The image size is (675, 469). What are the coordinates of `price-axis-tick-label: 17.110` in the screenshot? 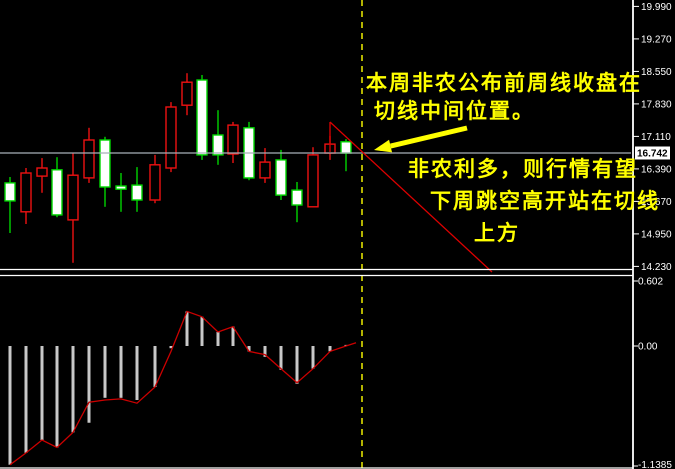 It's located at (656, 137).